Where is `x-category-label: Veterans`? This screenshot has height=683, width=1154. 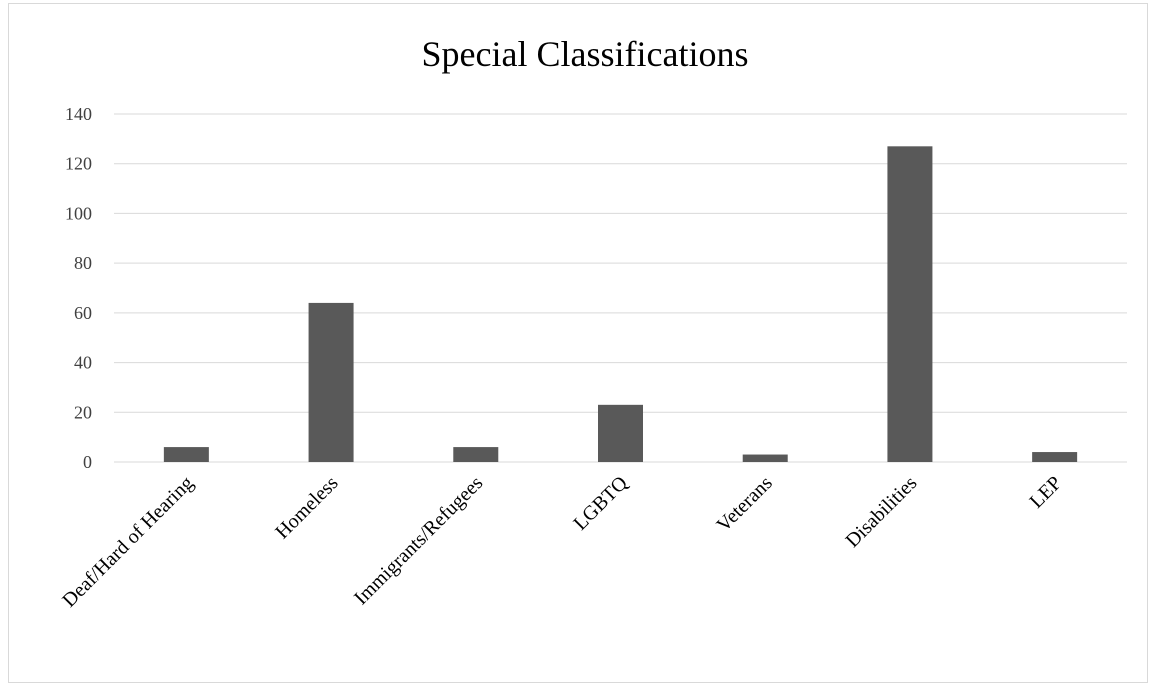 x-category-label: Veterans is located at coordinates (745, 504).